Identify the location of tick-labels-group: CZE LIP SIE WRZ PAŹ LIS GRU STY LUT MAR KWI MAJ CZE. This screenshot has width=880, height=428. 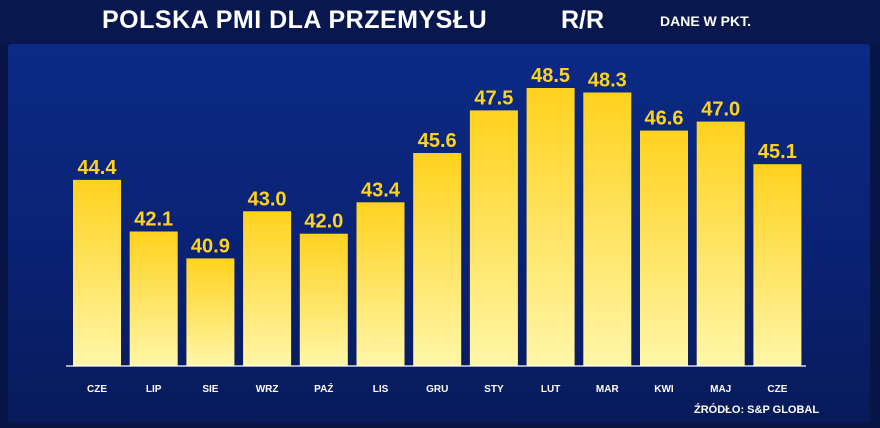
(437, 388).